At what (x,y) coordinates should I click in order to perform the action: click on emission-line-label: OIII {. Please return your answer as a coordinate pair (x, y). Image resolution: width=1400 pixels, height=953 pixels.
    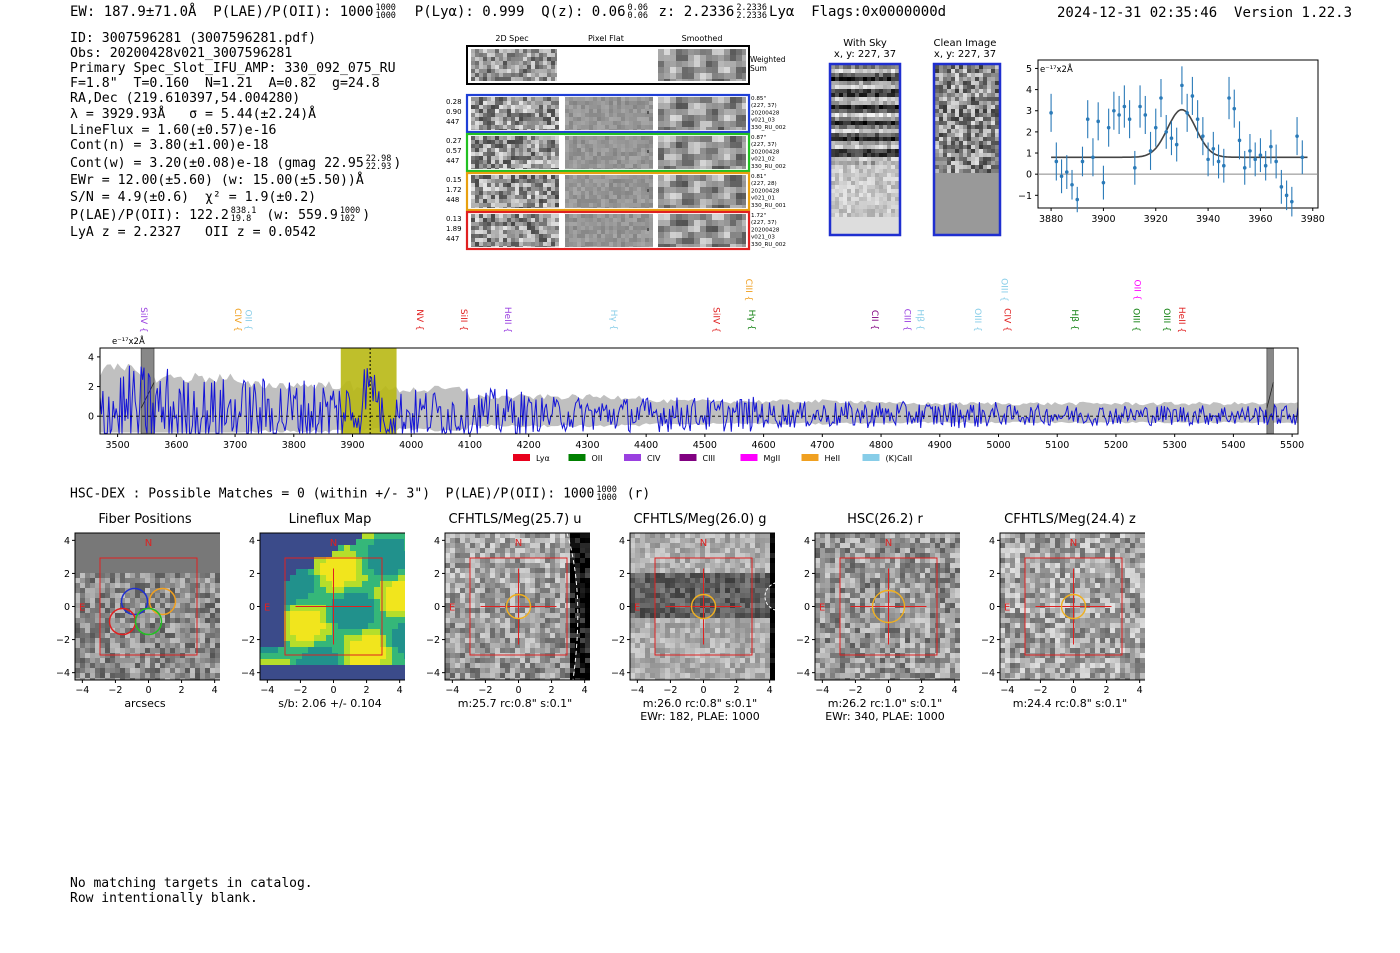
    Looking at the image, I should click on (1003, 290).